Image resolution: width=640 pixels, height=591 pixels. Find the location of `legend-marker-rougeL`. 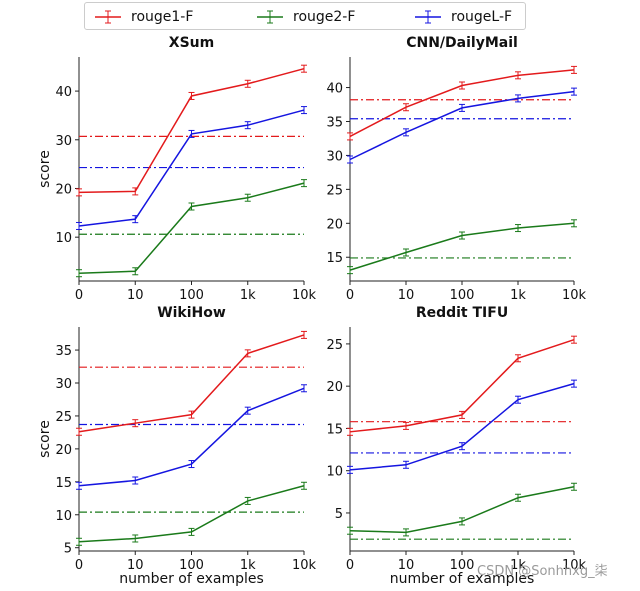

legend-marker-rougeL is located at coordinates (428, 17).